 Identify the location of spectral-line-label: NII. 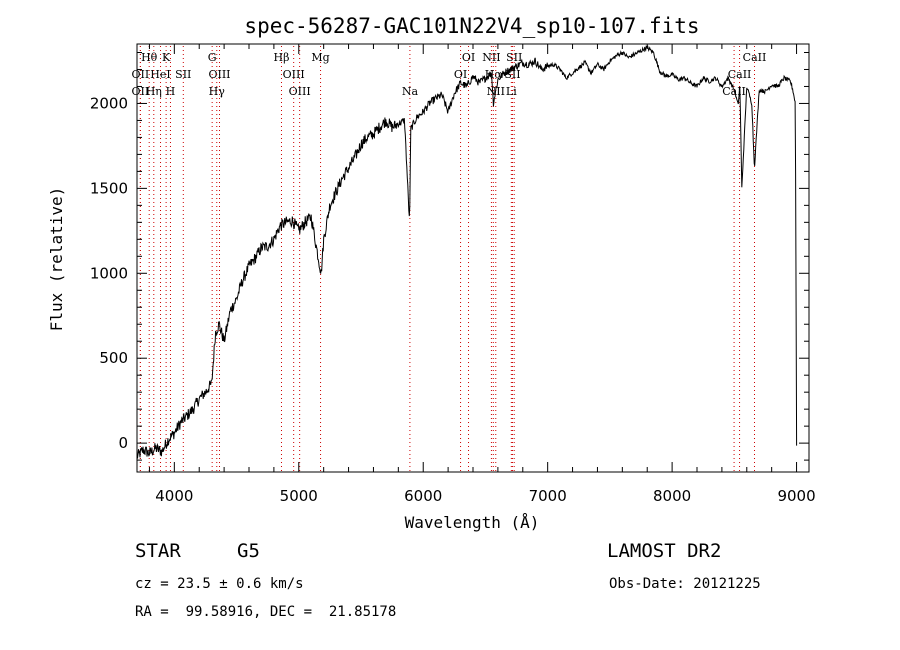
(491, 57).